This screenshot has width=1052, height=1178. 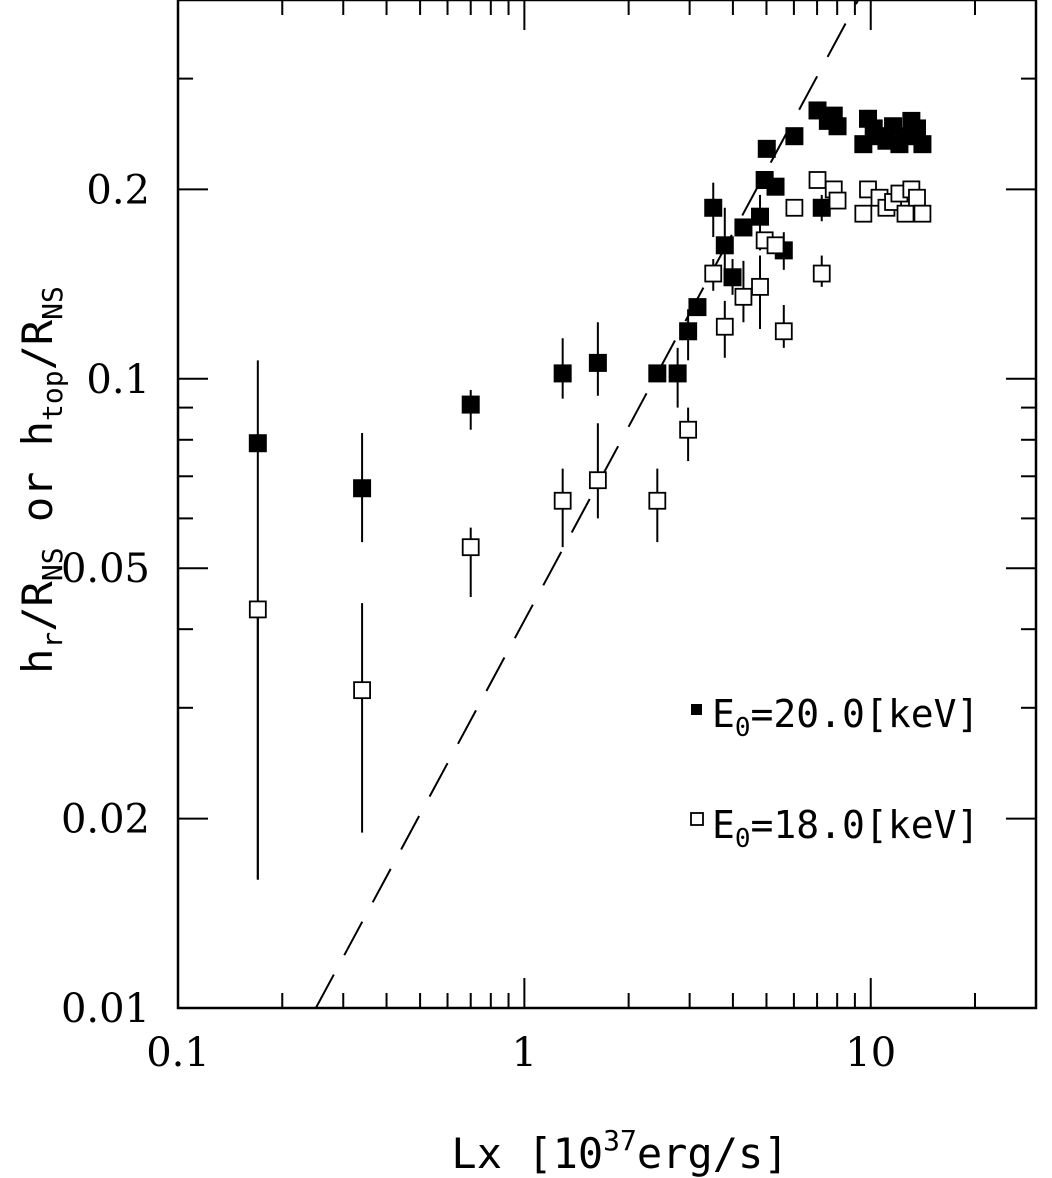 I want to click on legend-marker-filled, so click(x=696, y=709).